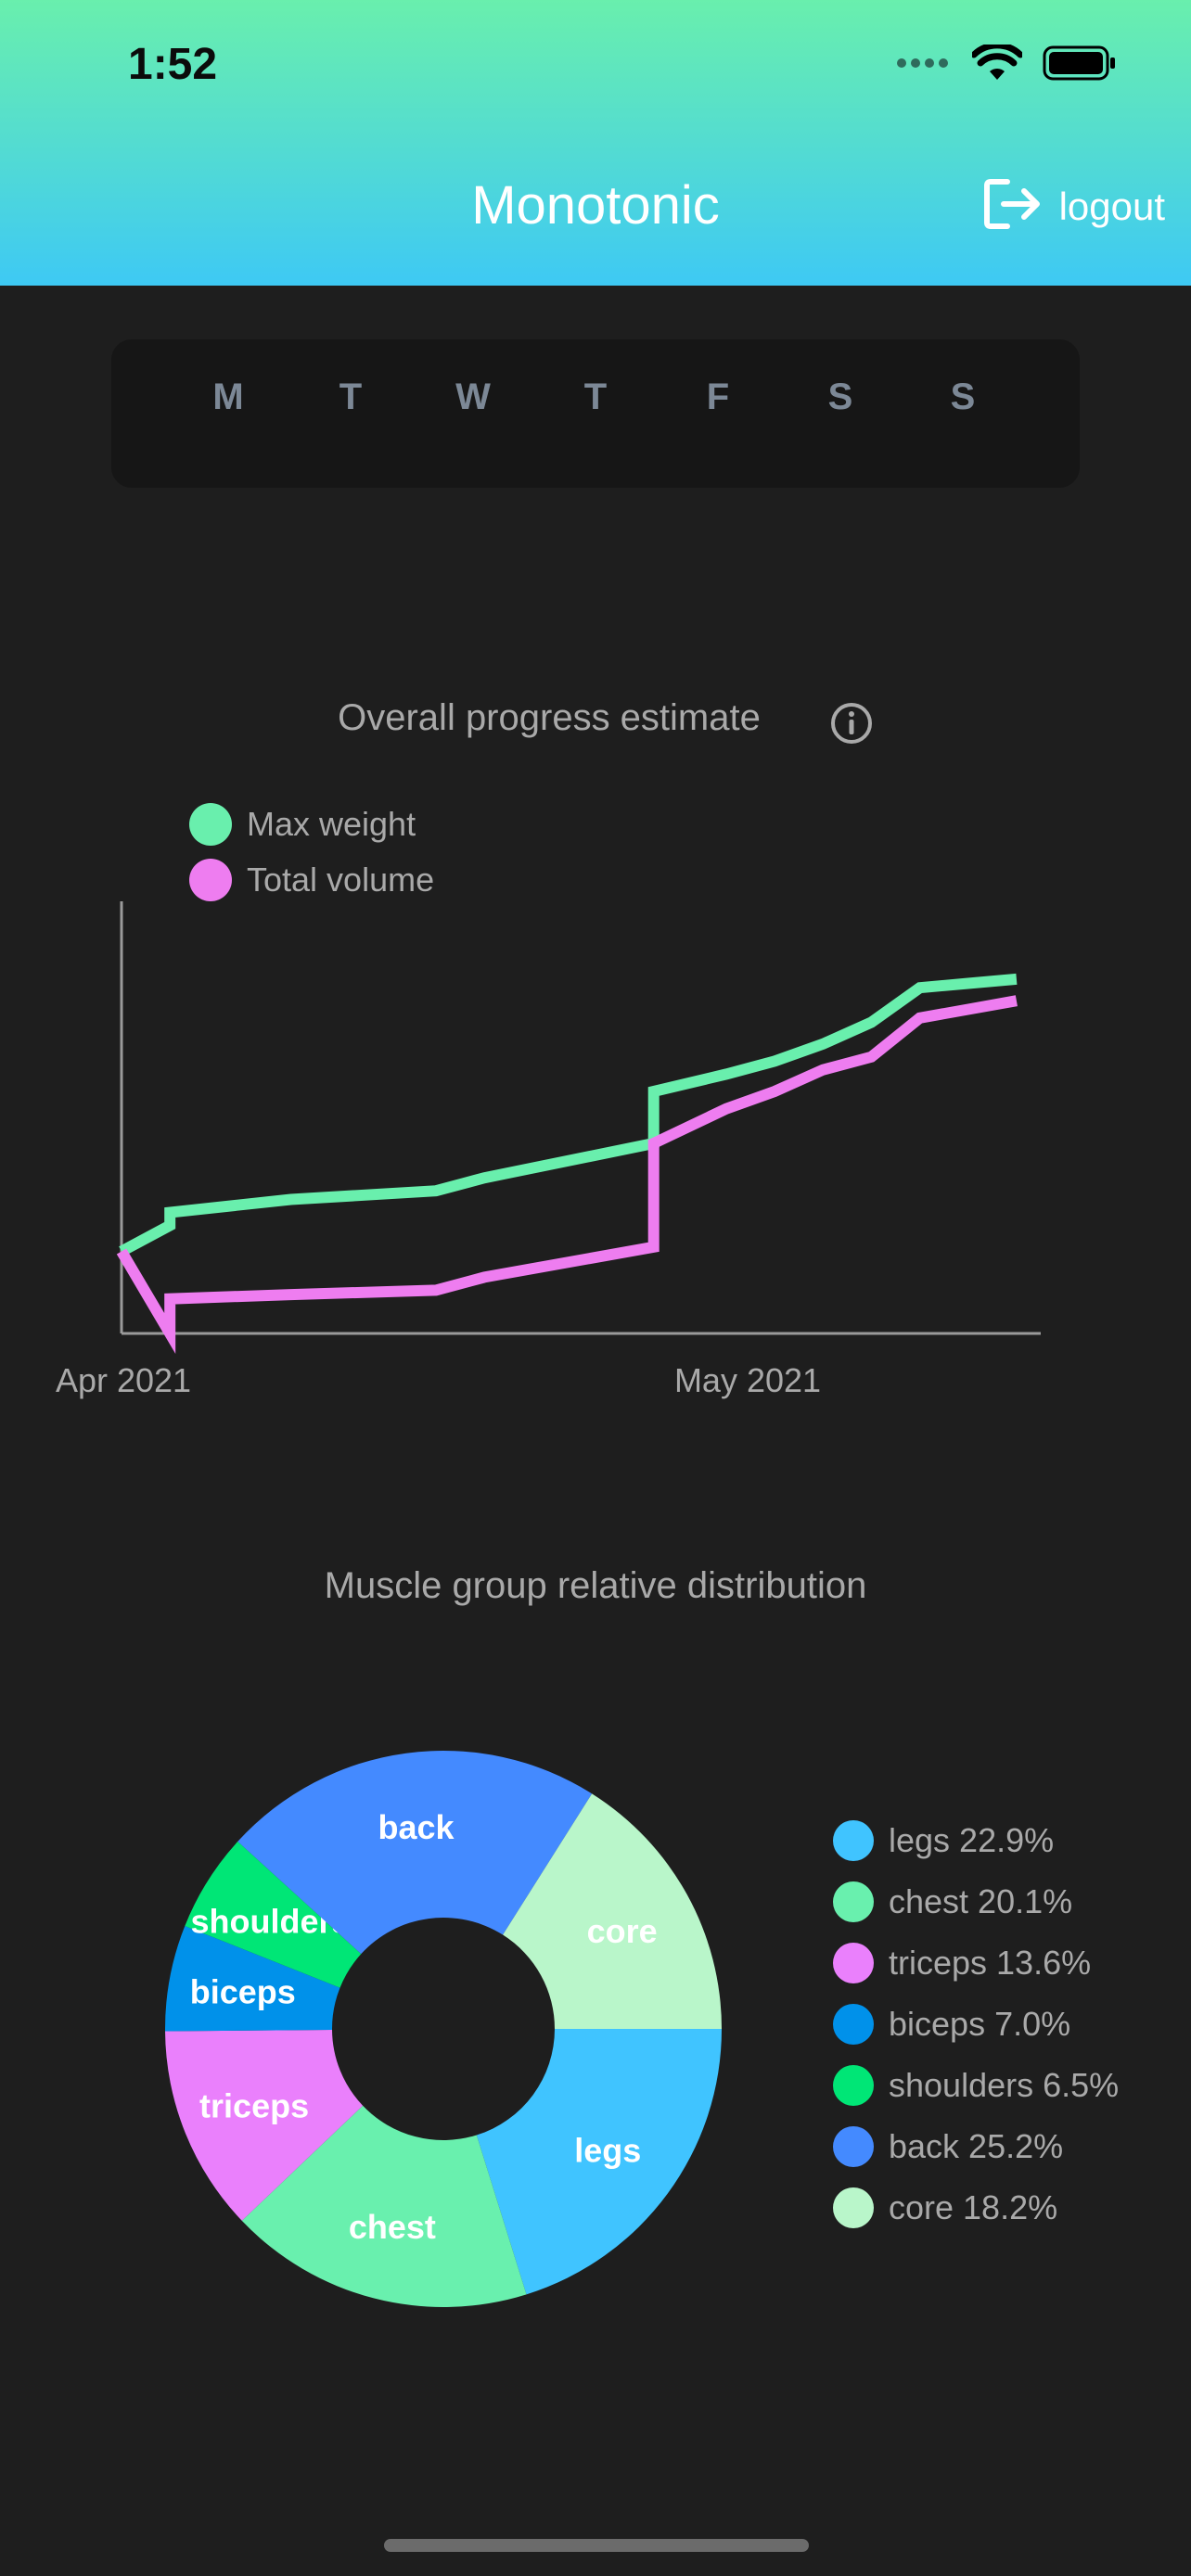 The width and height of the screenshot is (1191, 2576). I want to click on legend-item-shoulders: shoulders 6.5%, so click(976, 2085).